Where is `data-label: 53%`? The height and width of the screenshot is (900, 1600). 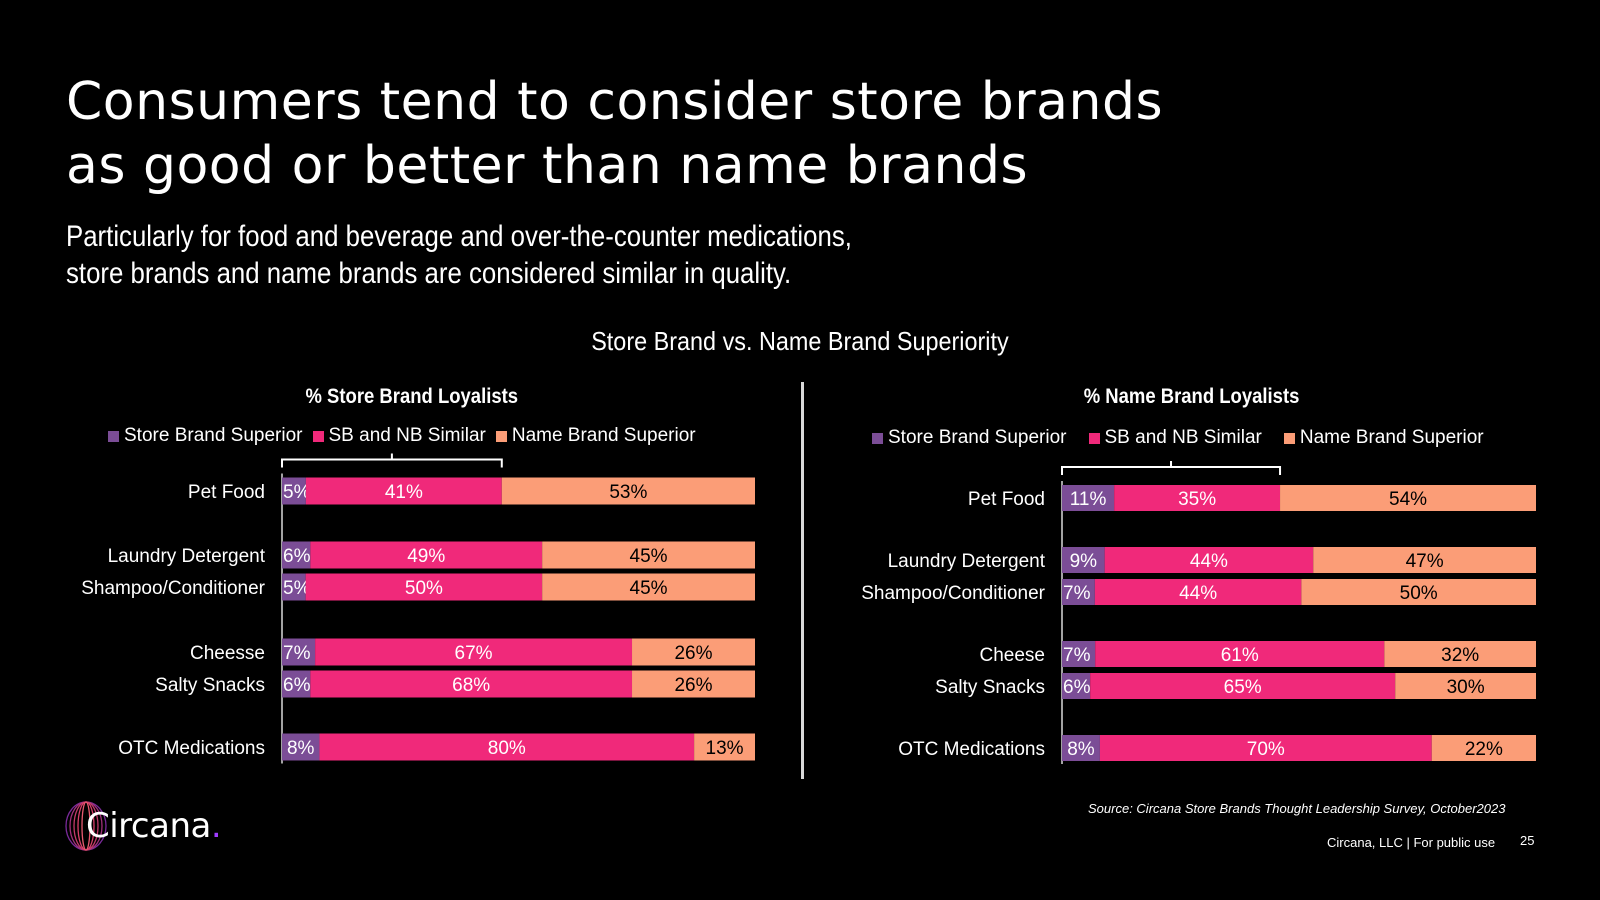
data-label: 53% is located at coordinates (628, 492).